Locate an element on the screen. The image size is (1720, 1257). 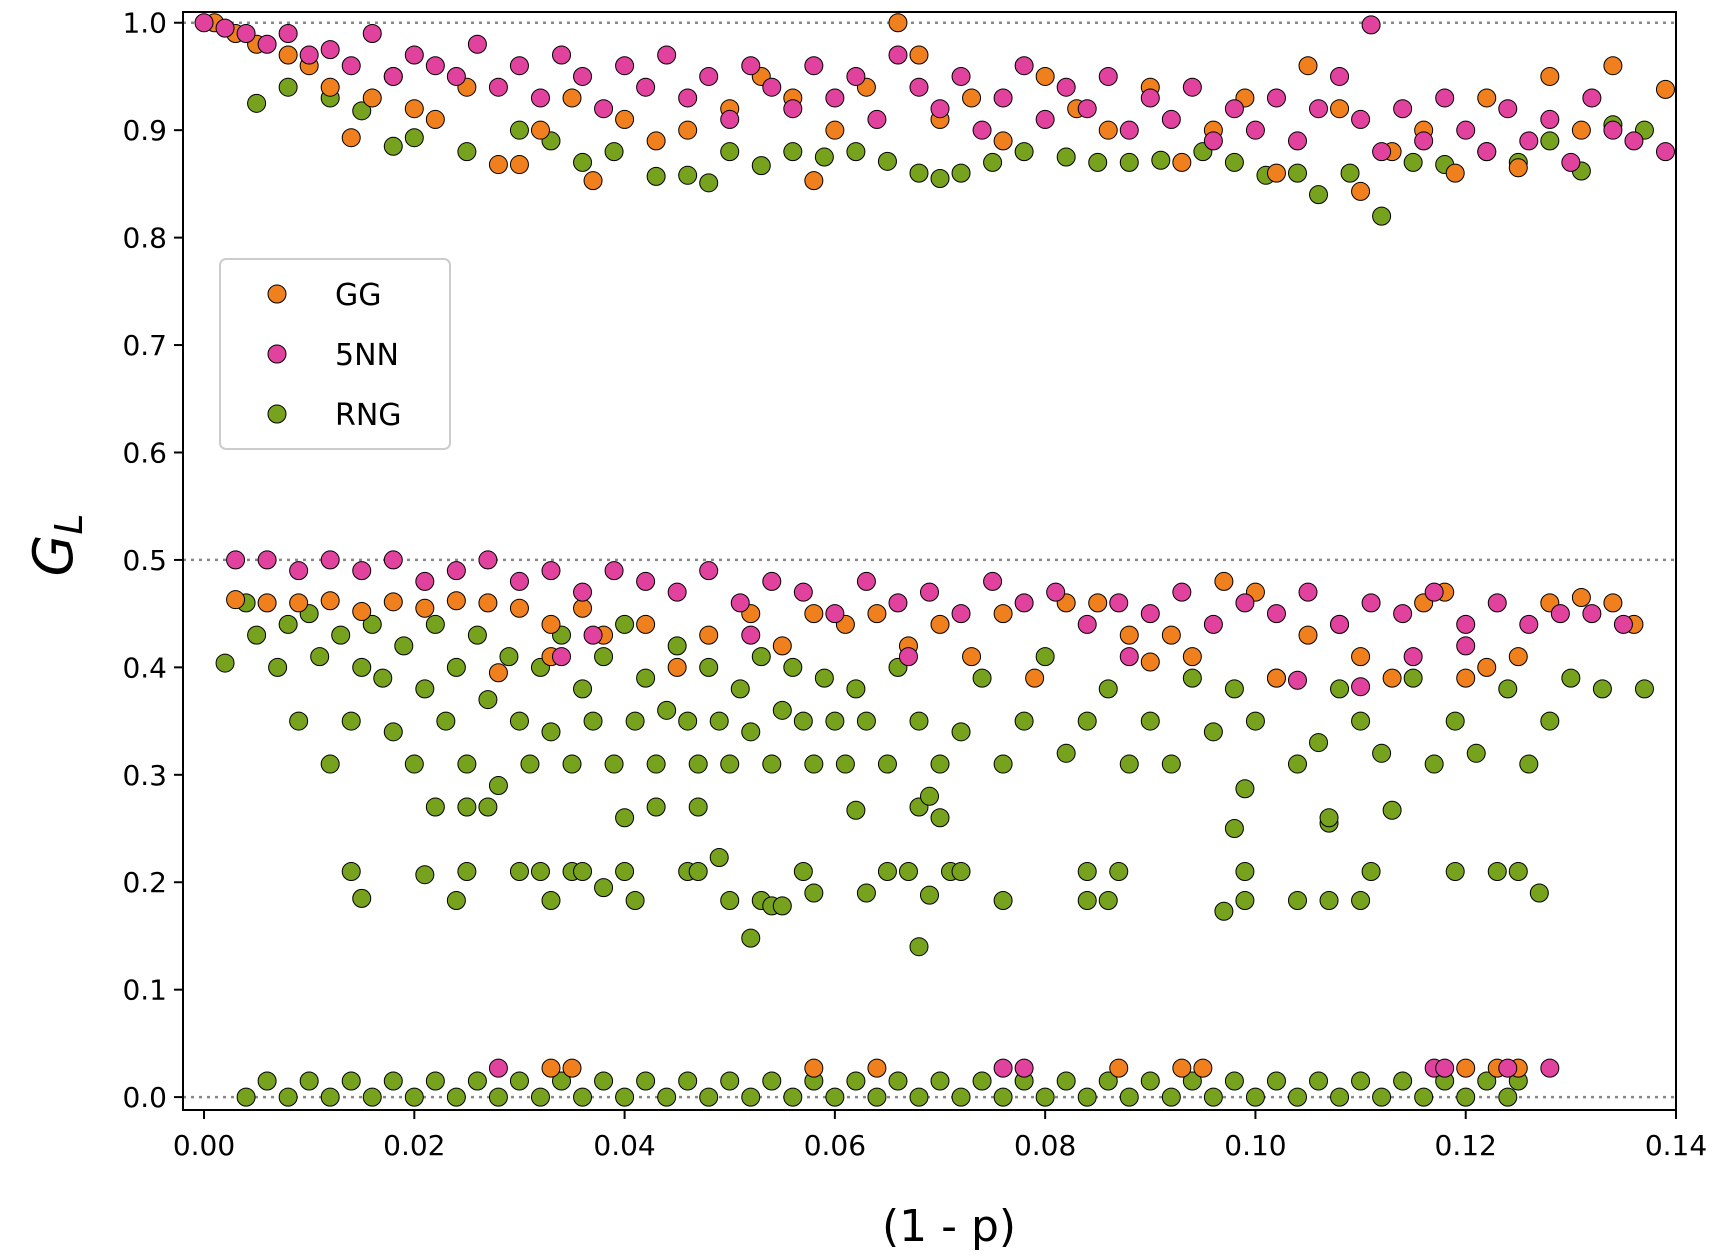
x-tick-label: 0.06 is located at coordinates (835, 1145).